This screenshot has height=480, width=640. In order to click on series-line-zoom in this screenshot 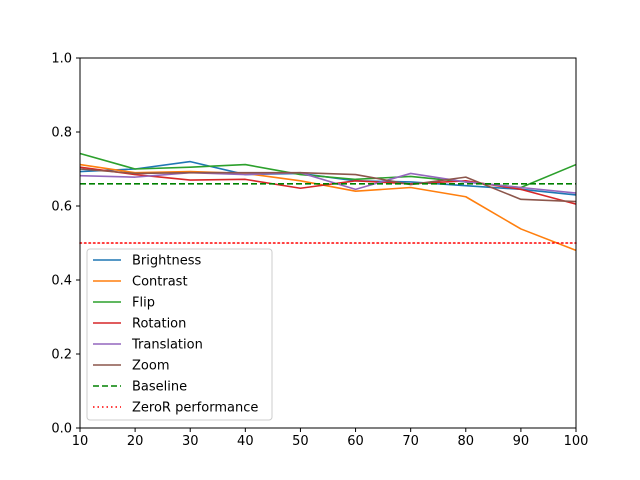, I will do `click(328, 185)`.